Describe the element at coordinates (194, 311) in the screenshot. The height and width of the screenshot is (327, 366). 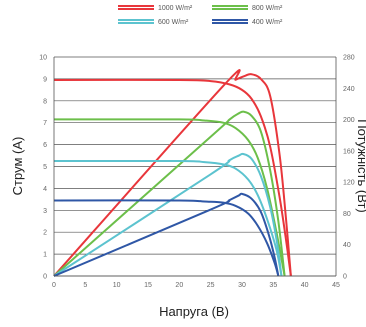
I see `x-axis-label: Напруга (В)` at that location.